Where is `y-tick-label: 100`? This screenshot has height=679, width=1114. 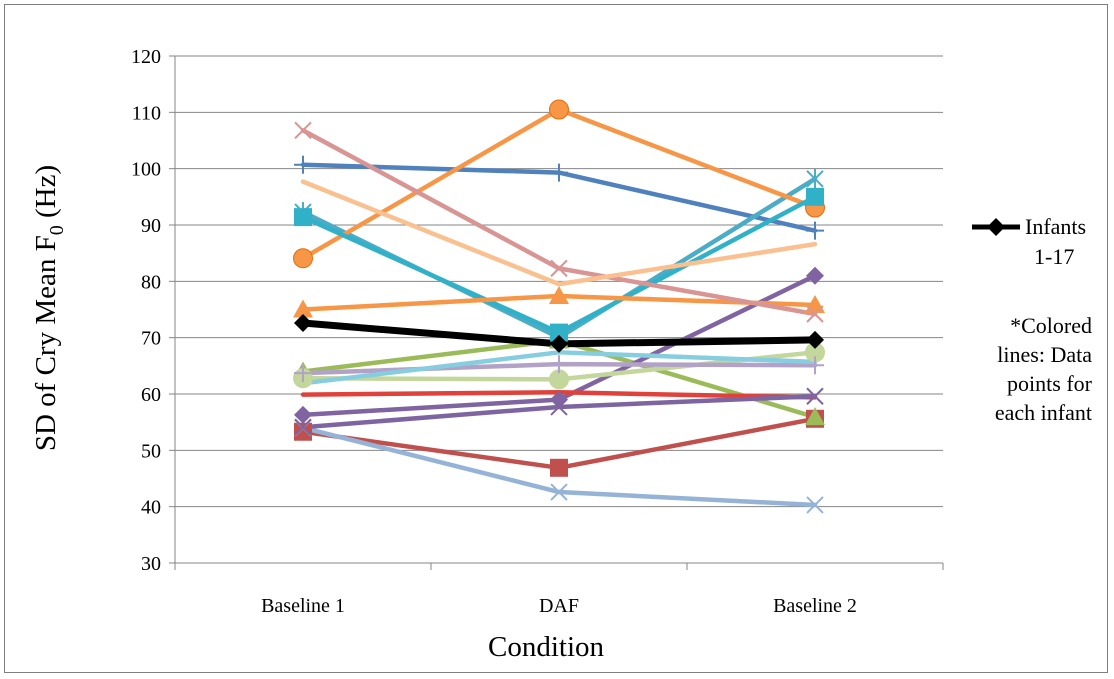 y-tick-label: 100 is located at coordinates (146, 170).